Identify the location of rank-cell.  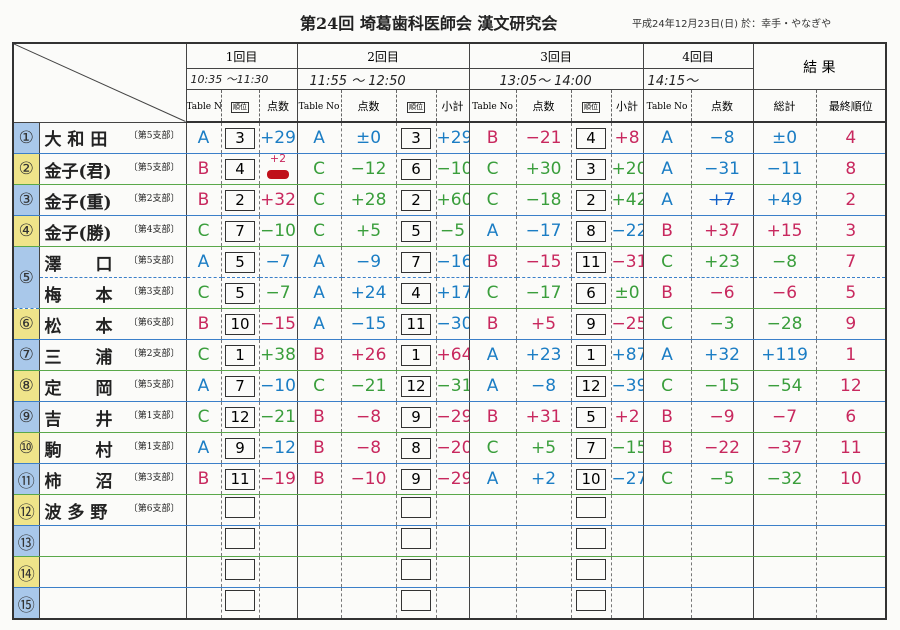
(239, 603).